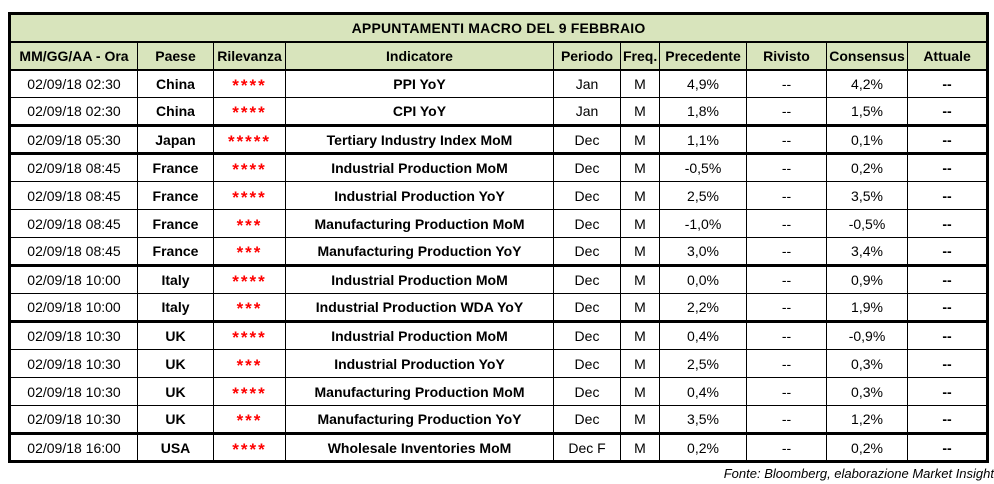 The image size is (994, 484). Describe the element at coordinates (175, 112) in the screenshot. I see `cell-country: China` at that location.